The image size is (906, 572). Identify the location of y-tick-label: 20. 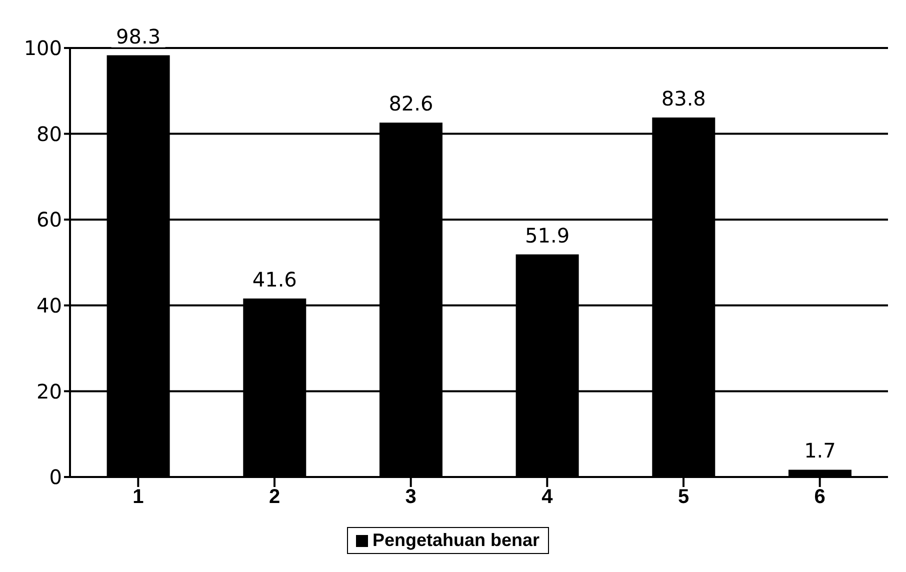
(49, 391).